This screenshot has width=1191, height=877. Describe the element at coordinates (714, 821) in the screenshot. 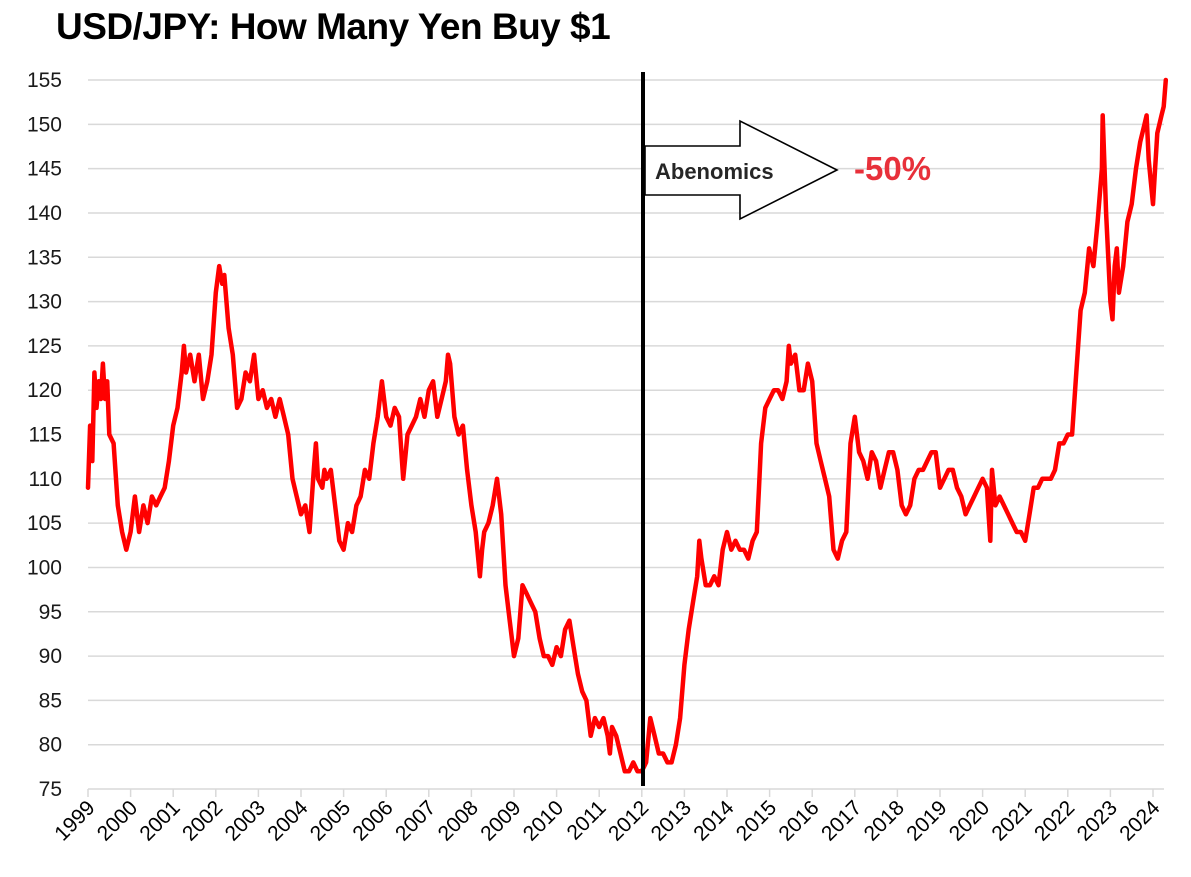

I see `x-tick-label: 2014` at that location.